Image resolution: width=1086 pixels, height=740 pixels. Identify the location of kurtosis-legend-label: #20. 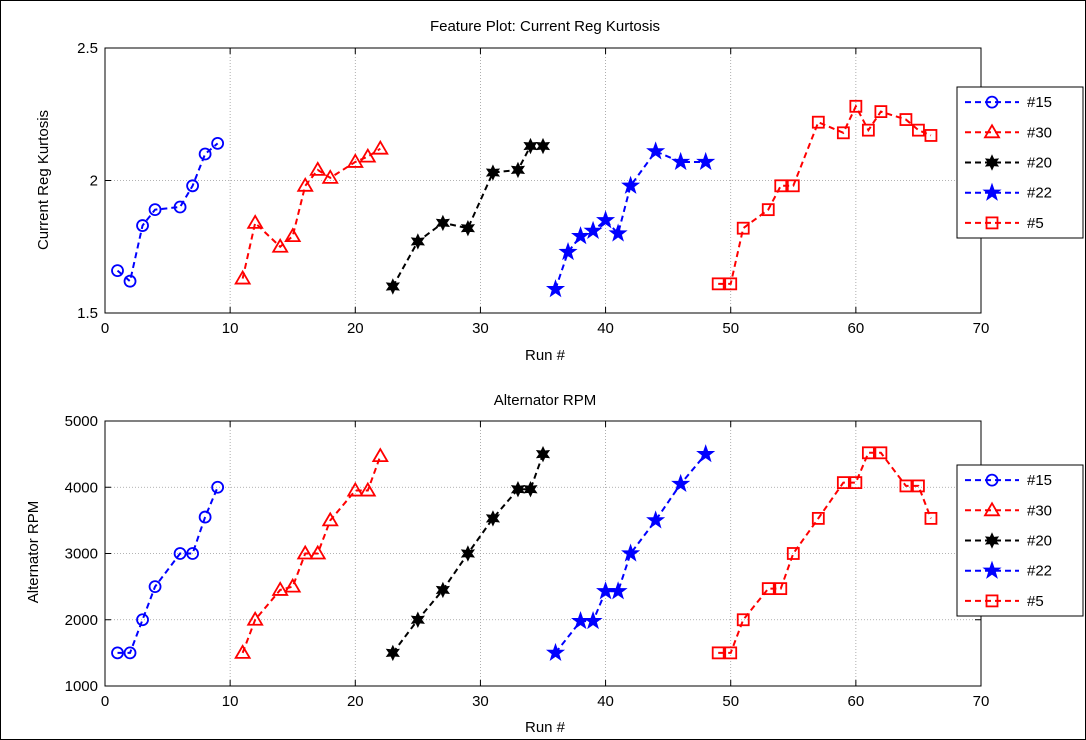
(1039, 163).